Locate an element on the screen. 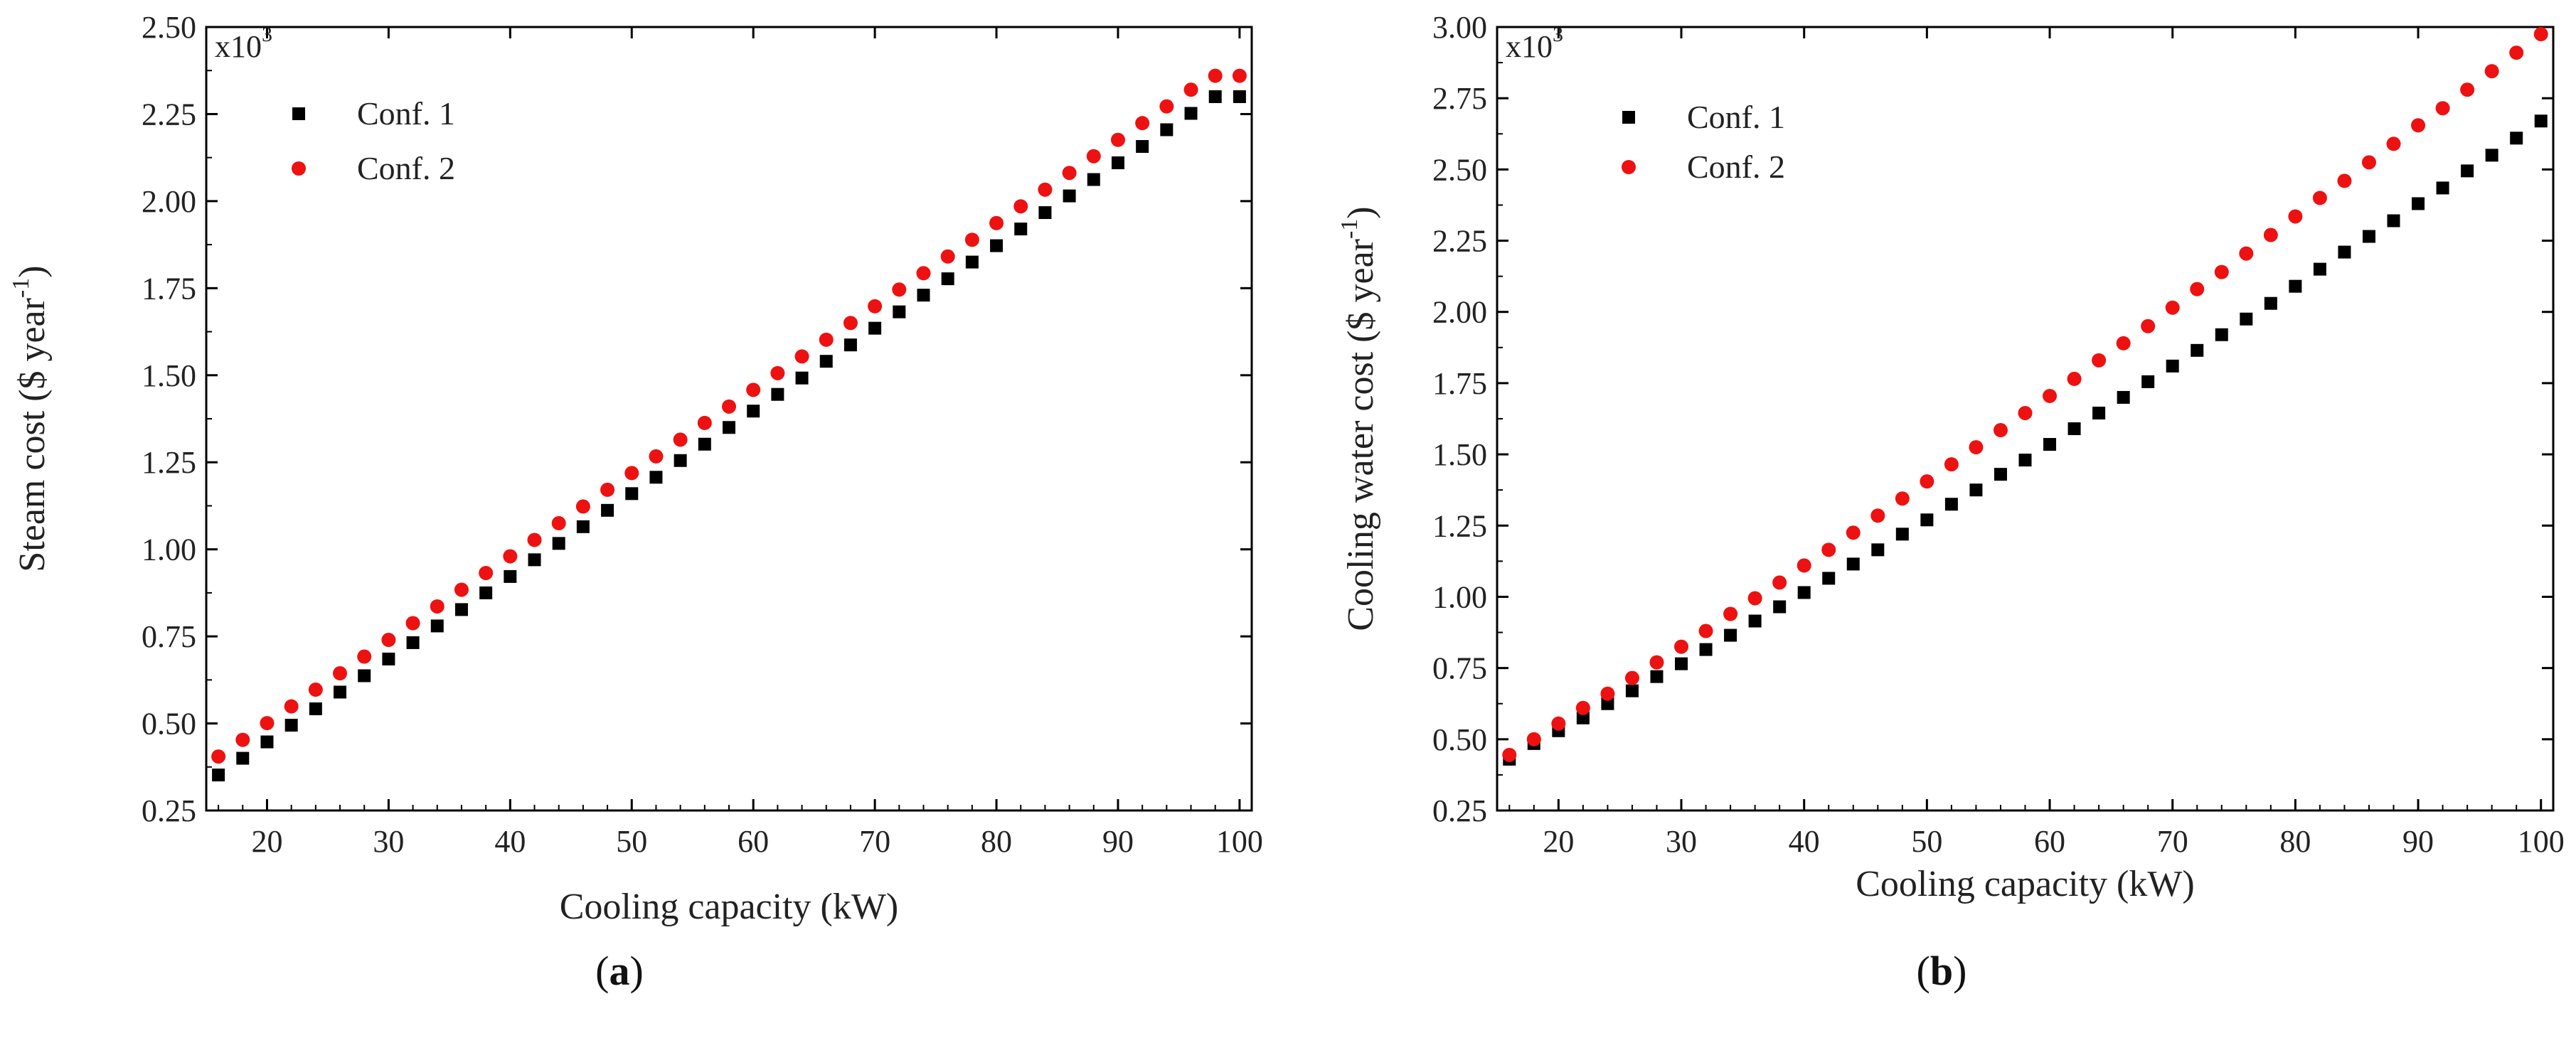 The height and width of the screenshot is (1038, 2576). x-tick-label: 80 is located at coordinates (2295, 841).